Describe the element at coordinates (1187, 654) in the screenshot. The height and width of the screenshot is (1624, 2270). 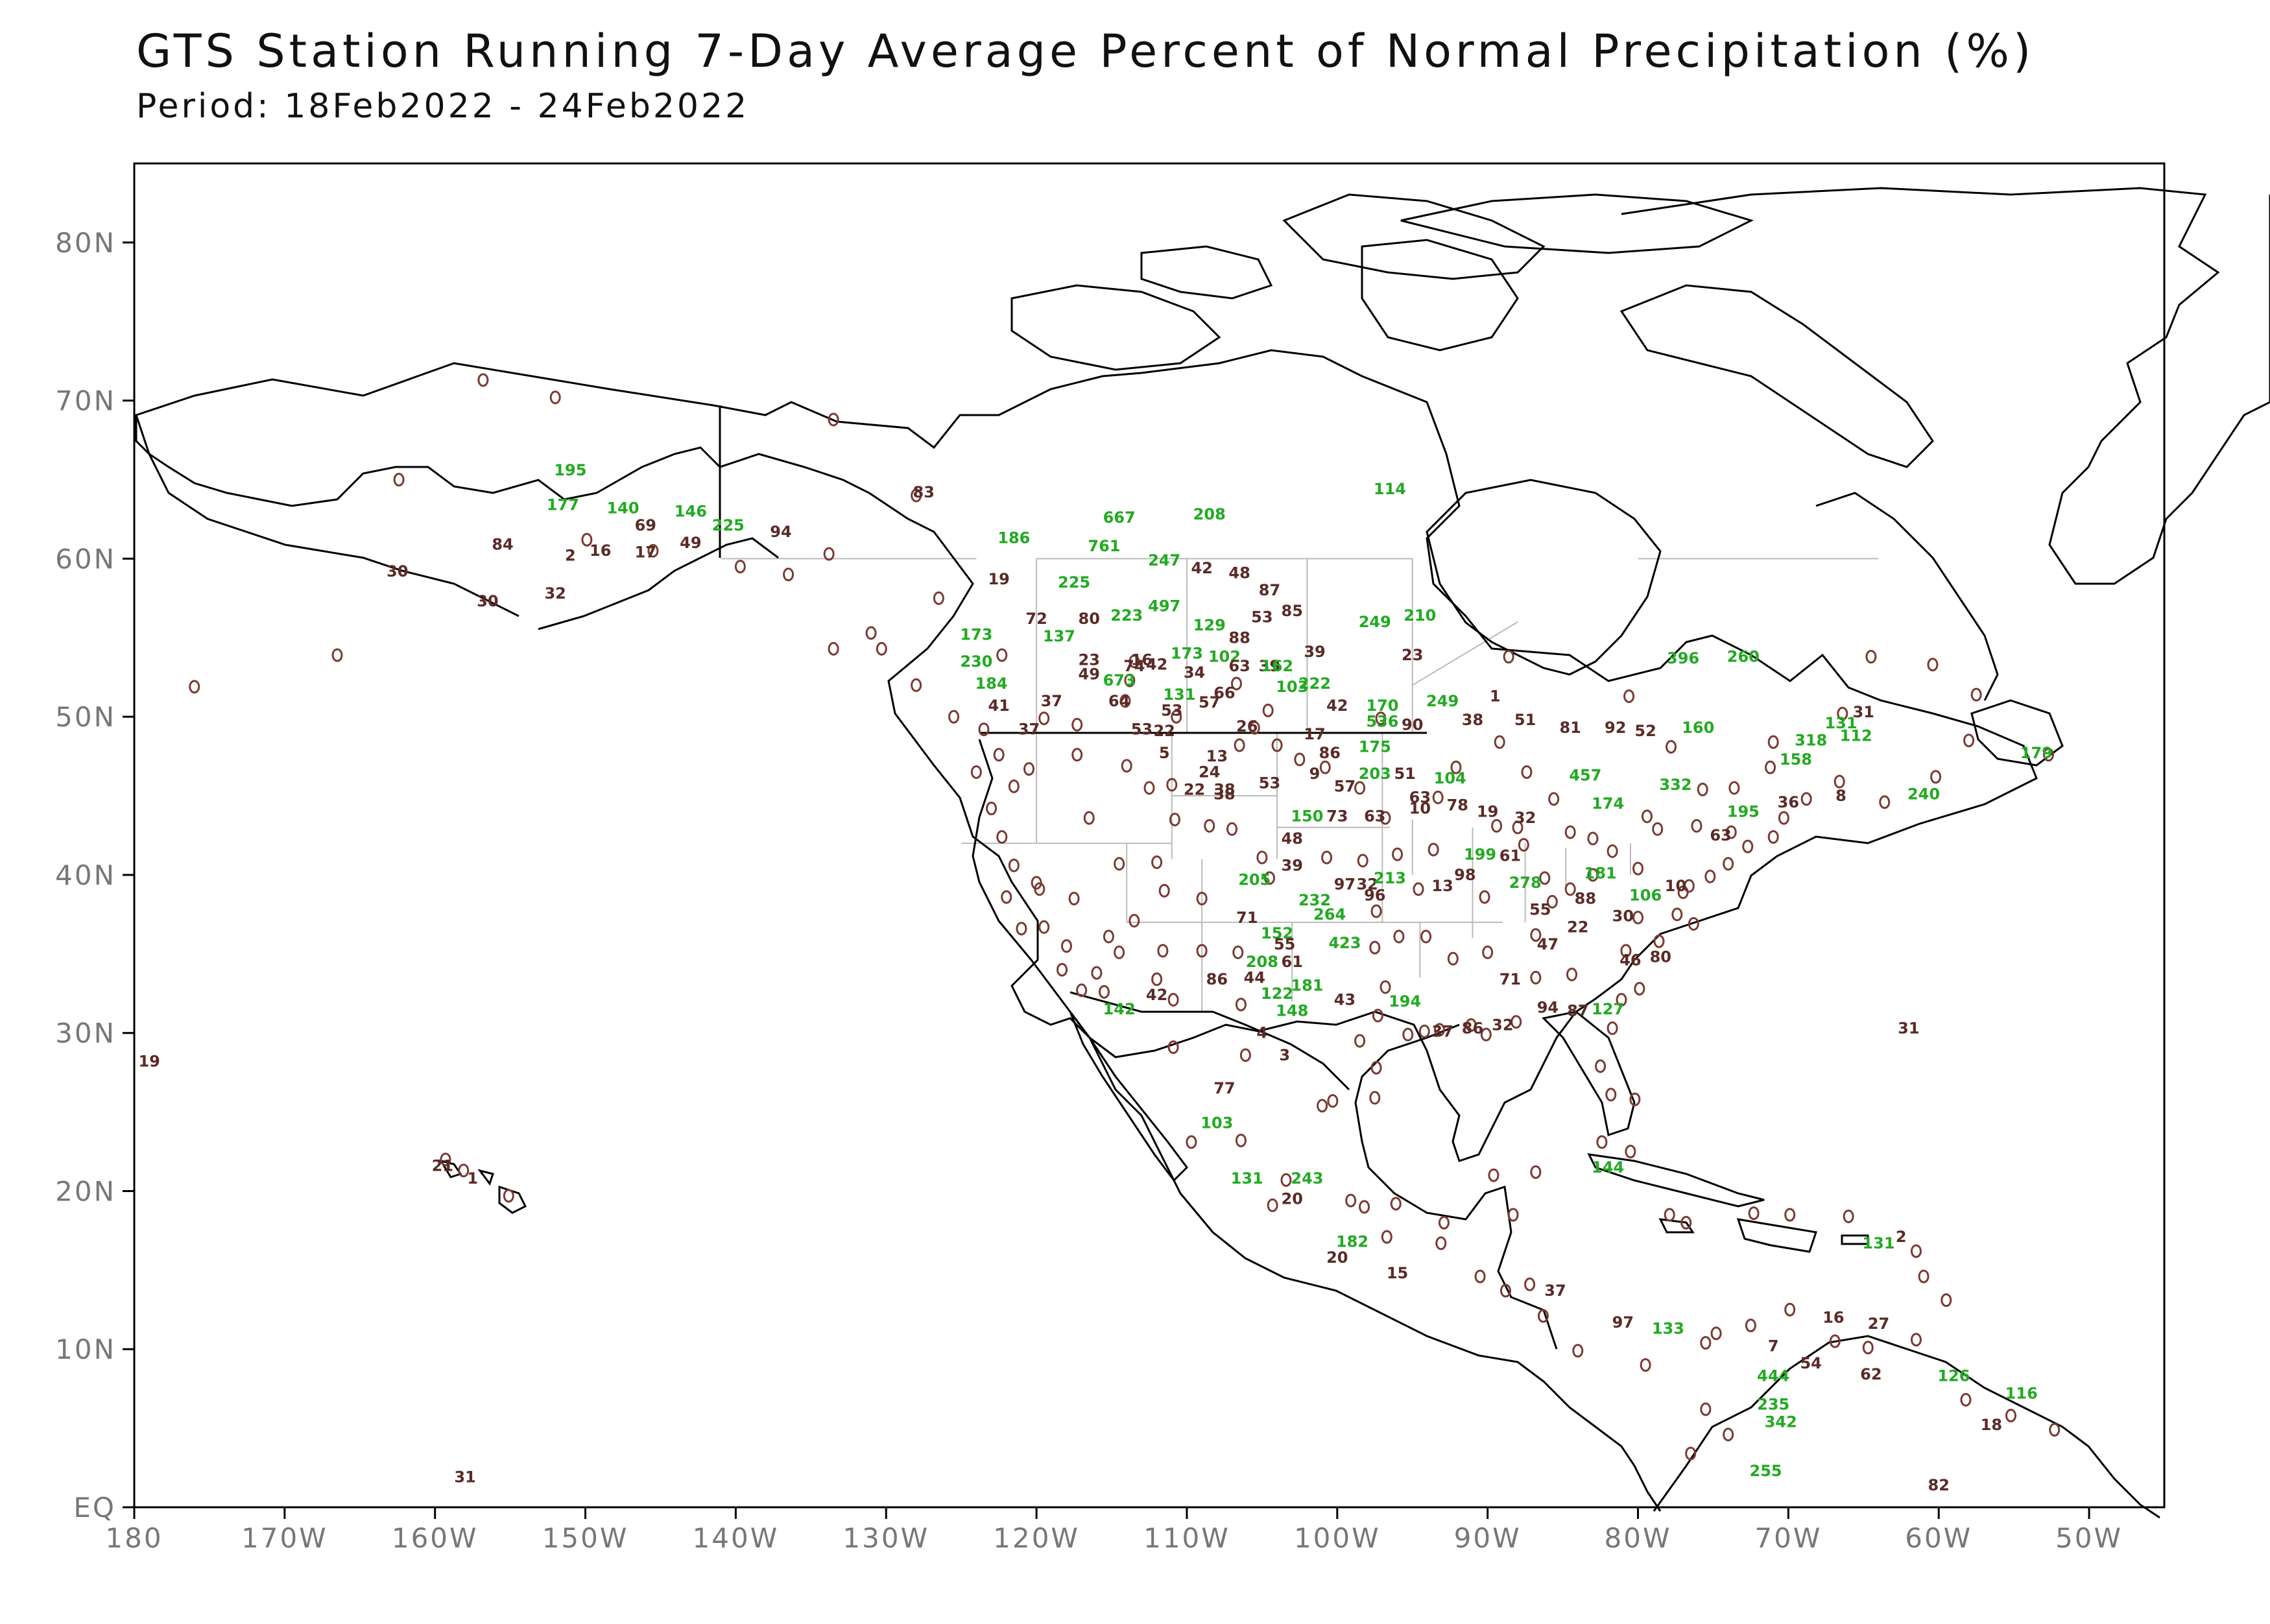
I see `station-value: 173` at that location.